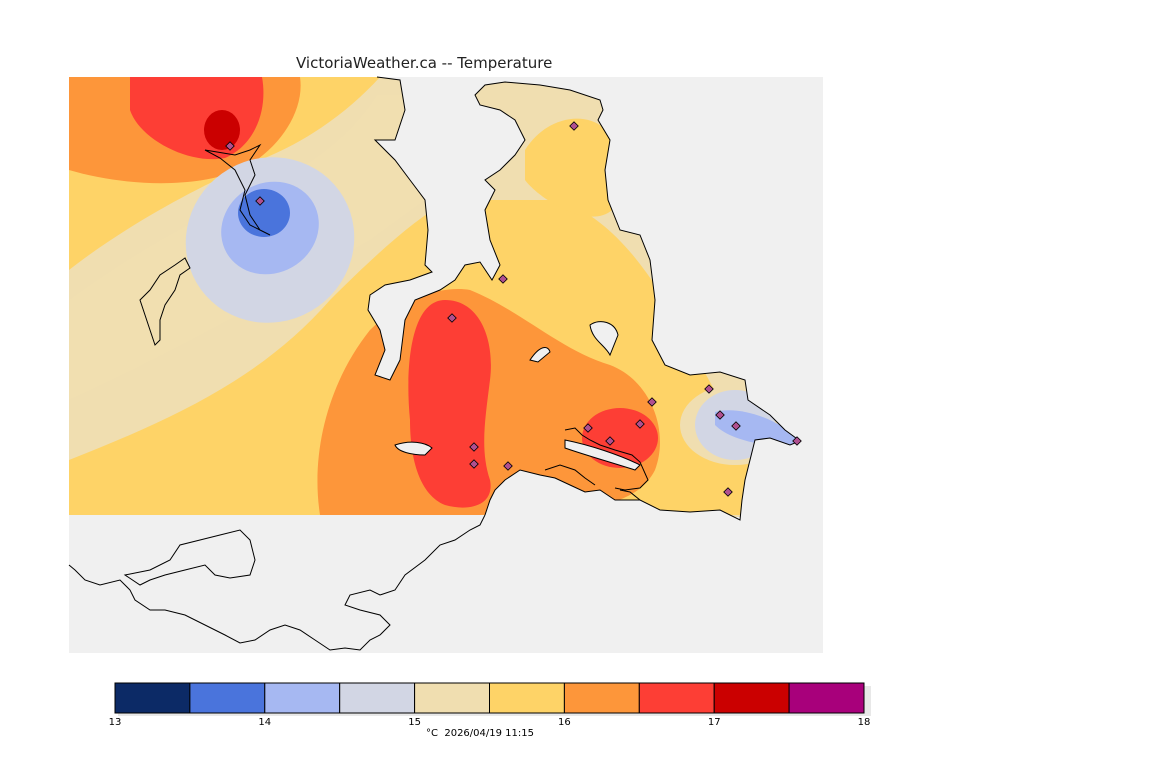  I want to click on legend-tick-label: 15, so click(414, 722).